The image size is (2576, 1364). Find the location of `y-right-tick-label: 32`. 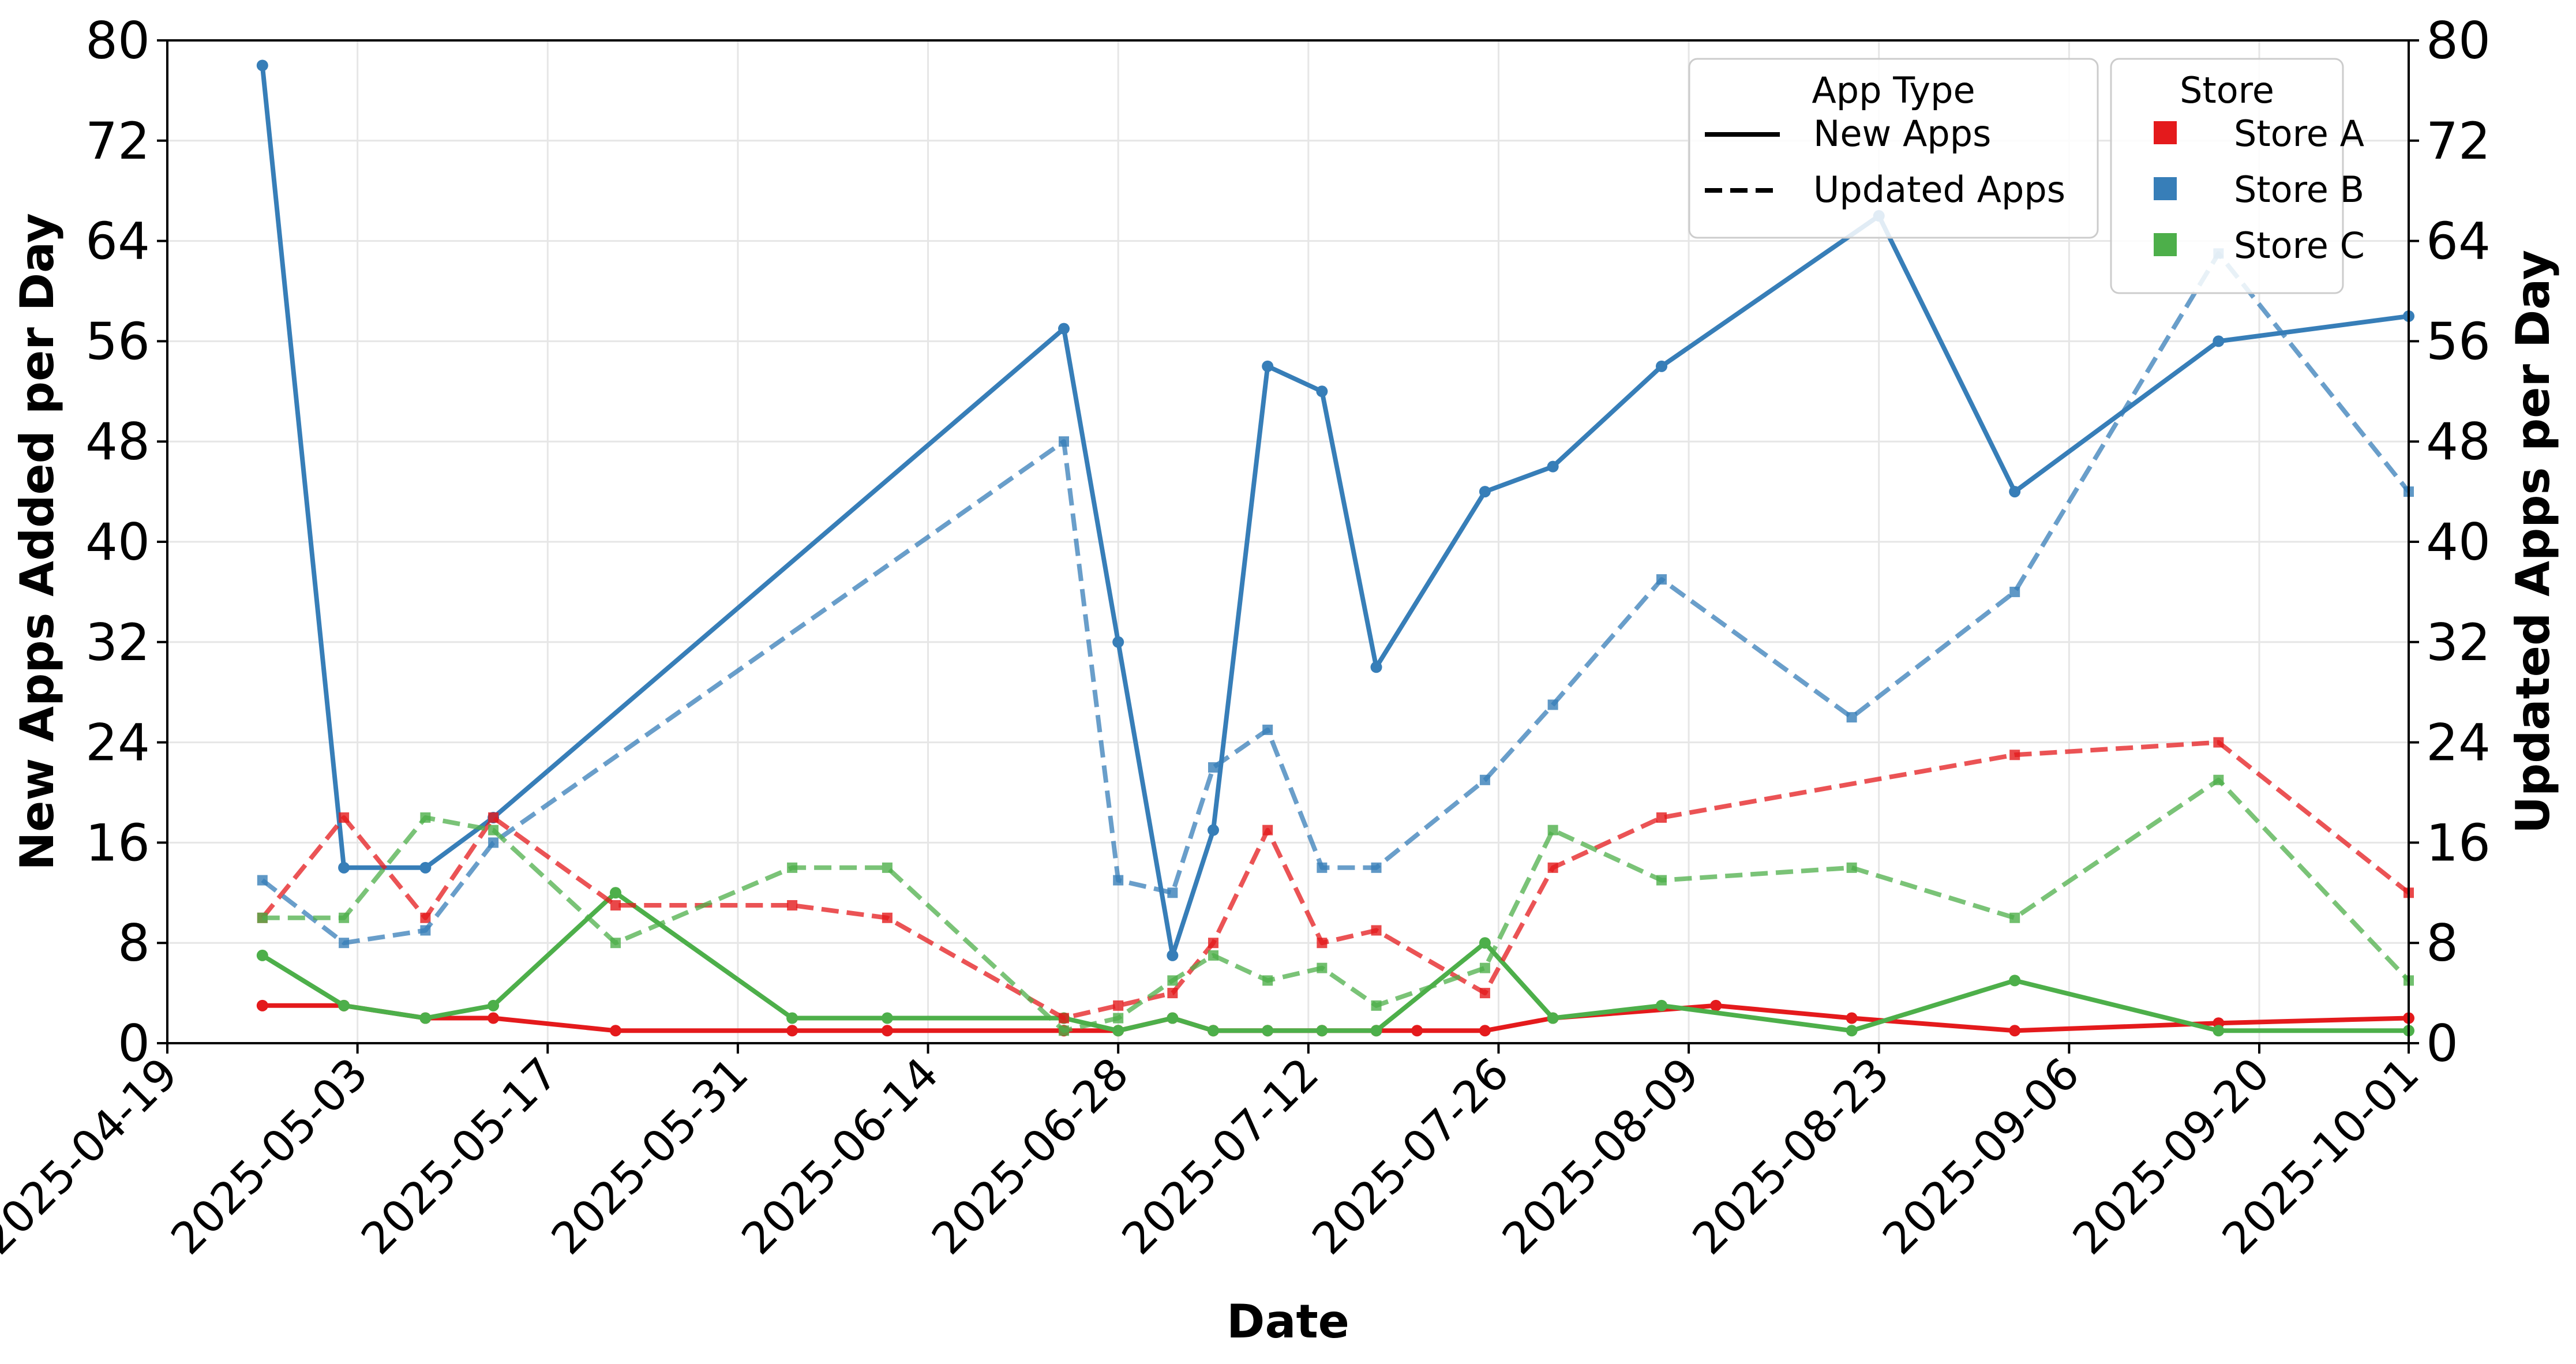

y-right-tick-label: 32 is located at coordinates (2458, 642).